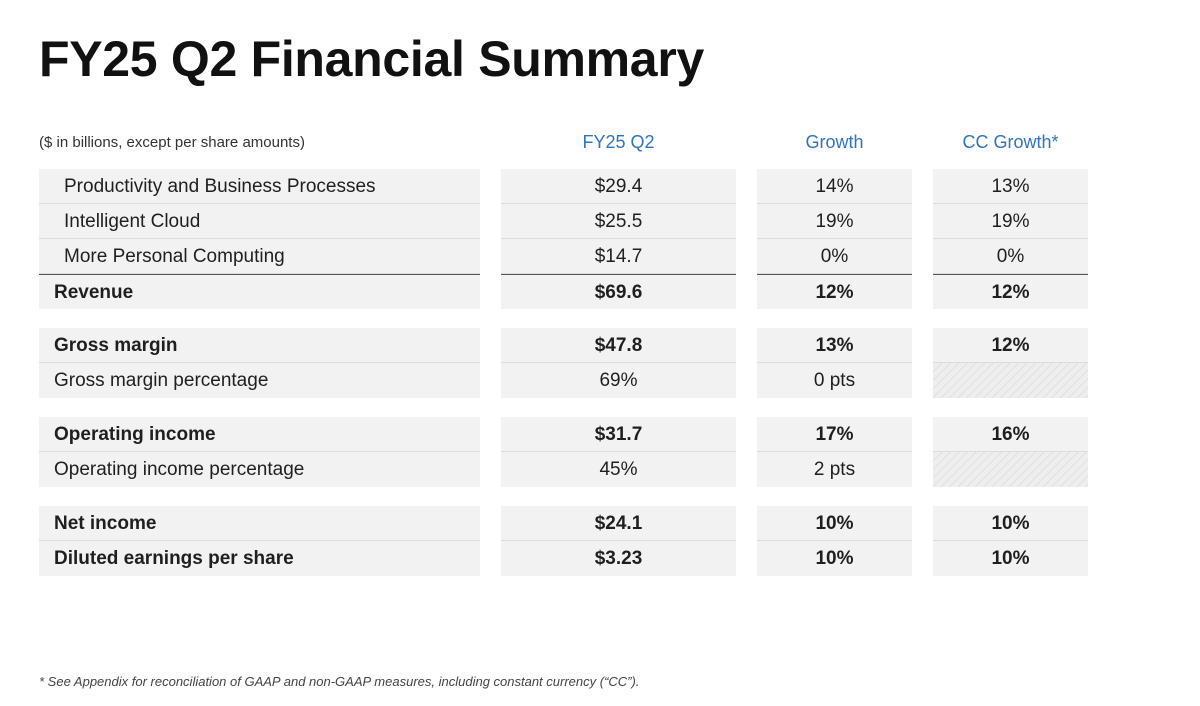 This screenshot has height=706, width=1200. I want to click on row-cc-growth: 16%, so click(1010, 434).